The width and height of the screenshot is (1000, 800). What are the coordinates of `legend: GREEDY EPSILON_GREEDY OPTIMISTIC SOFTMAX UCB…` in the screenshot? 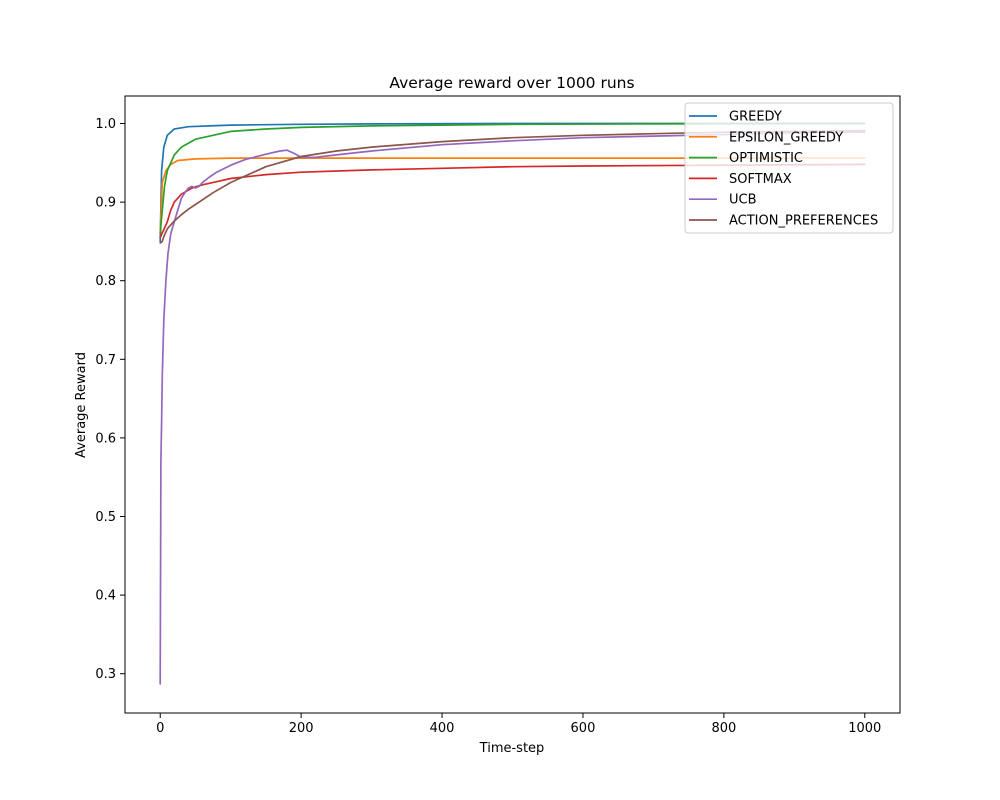 It's located at (789, 168).